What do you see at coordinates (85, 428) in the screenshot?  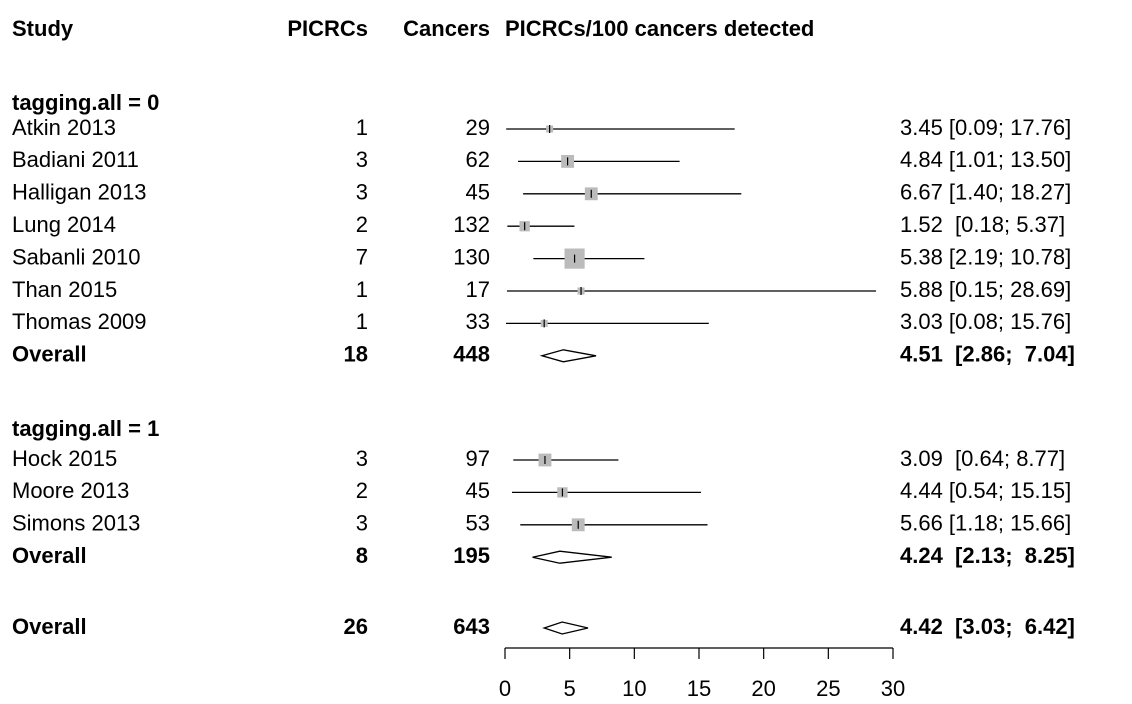 I see `group-label: tagging.all = 1` at bounding box center [85, 428].